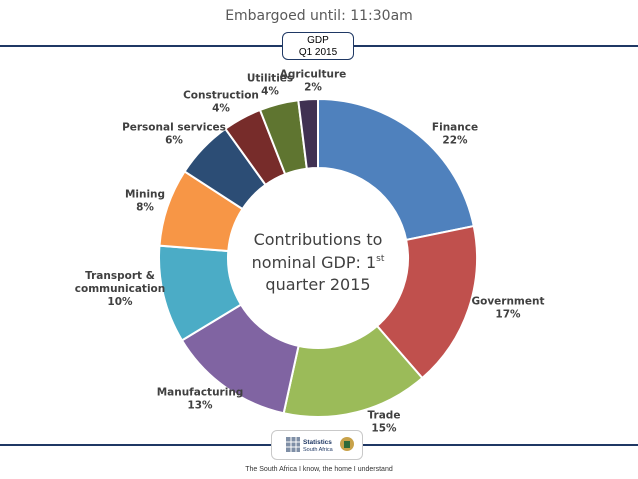  I want to click on value-label-construction: 4%, so click(221, 109).